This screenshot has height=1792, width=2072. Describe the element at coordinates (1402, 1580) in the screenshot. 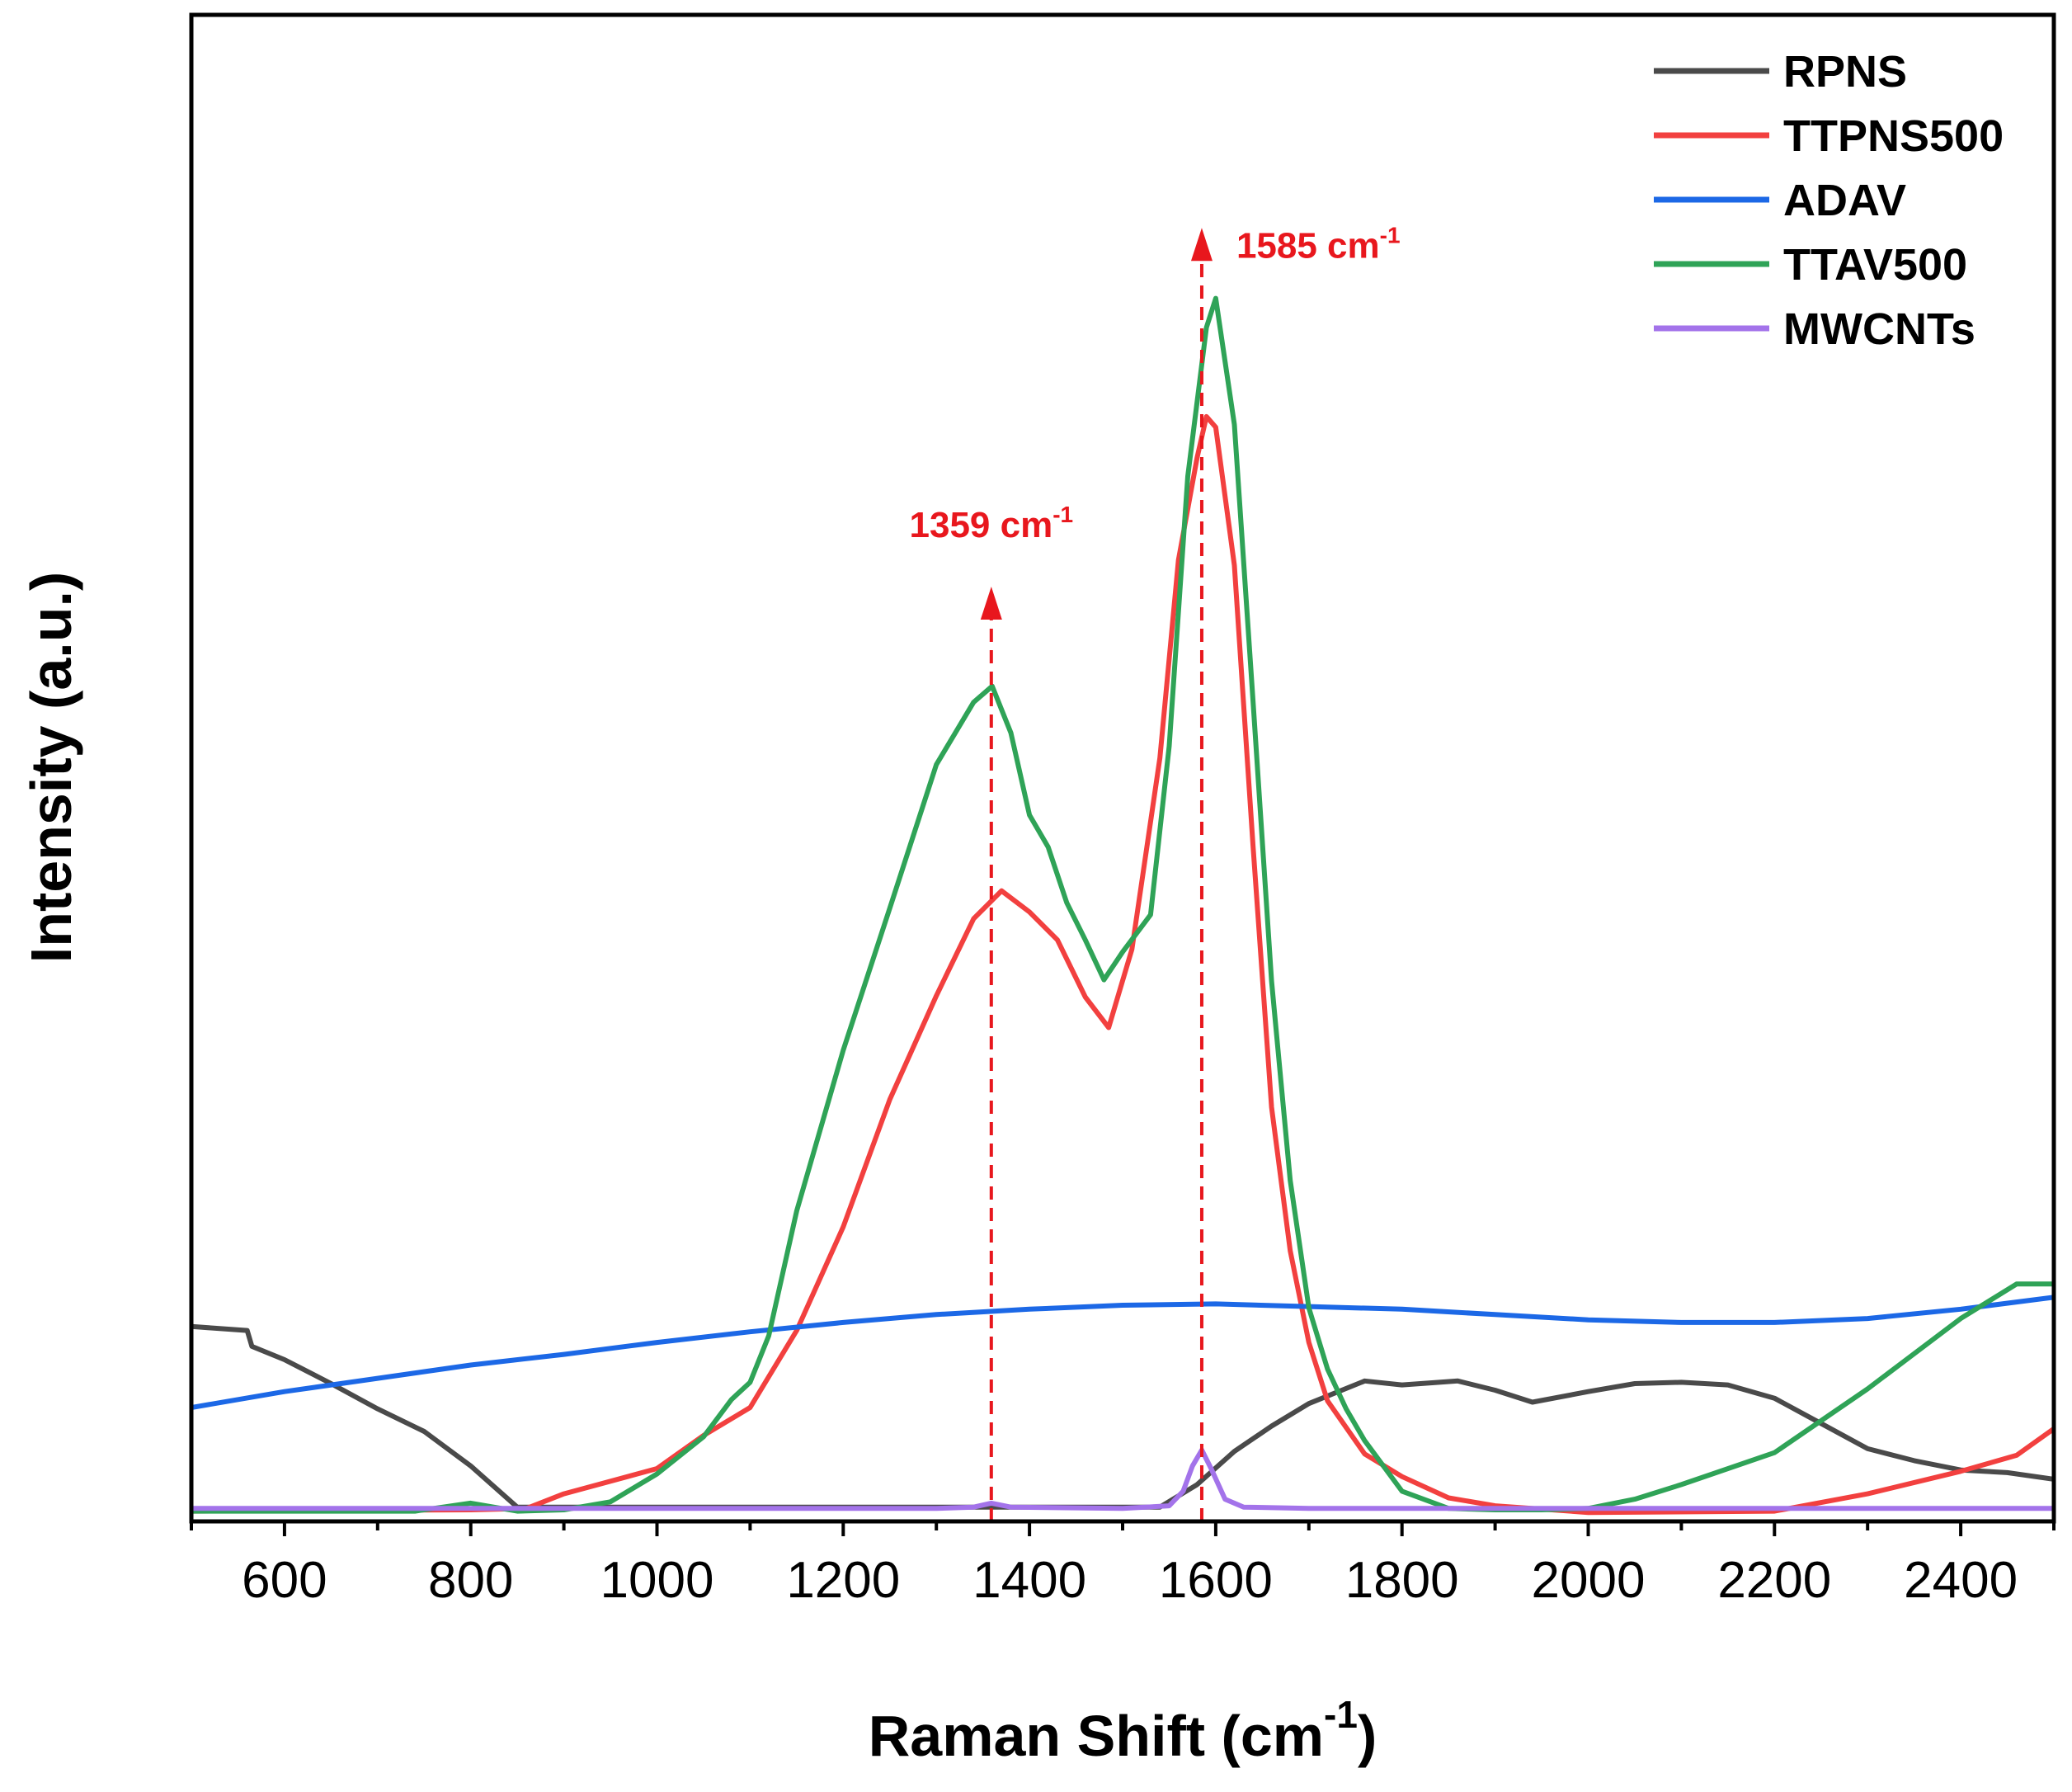

I see `x-tick-label: 1800` at that location.